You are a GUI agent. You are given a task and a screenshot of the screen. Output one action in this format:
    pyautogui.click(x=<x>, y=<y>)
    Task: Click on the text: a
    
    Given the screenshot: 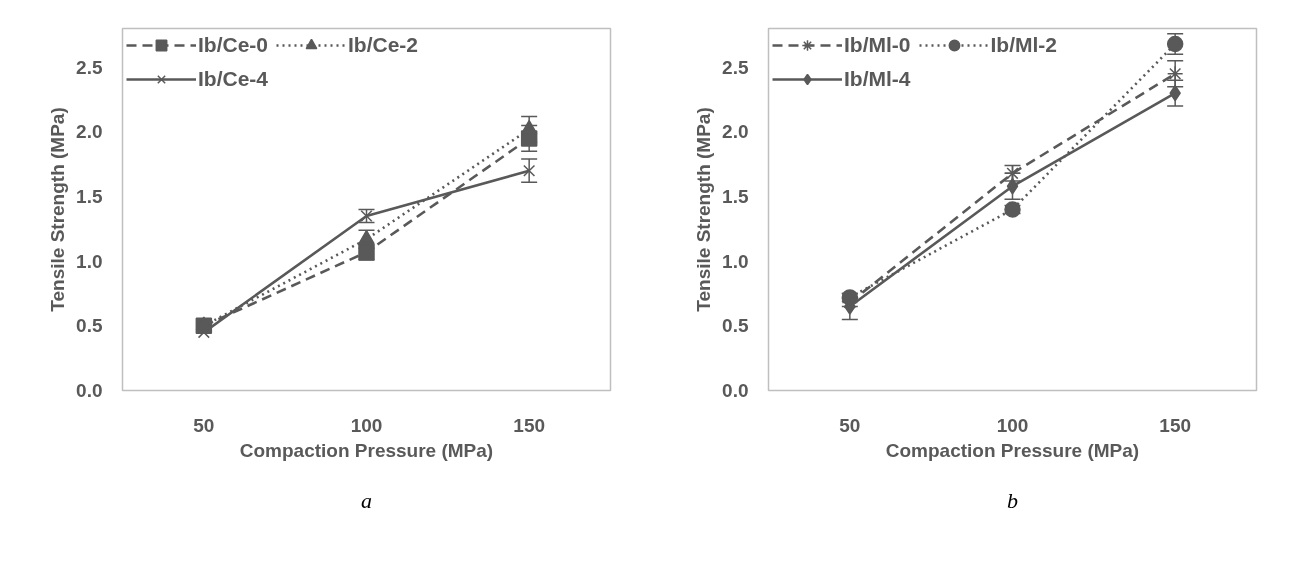 What is the action you would take?
    pyautogui.click(x=366, y=500)
    